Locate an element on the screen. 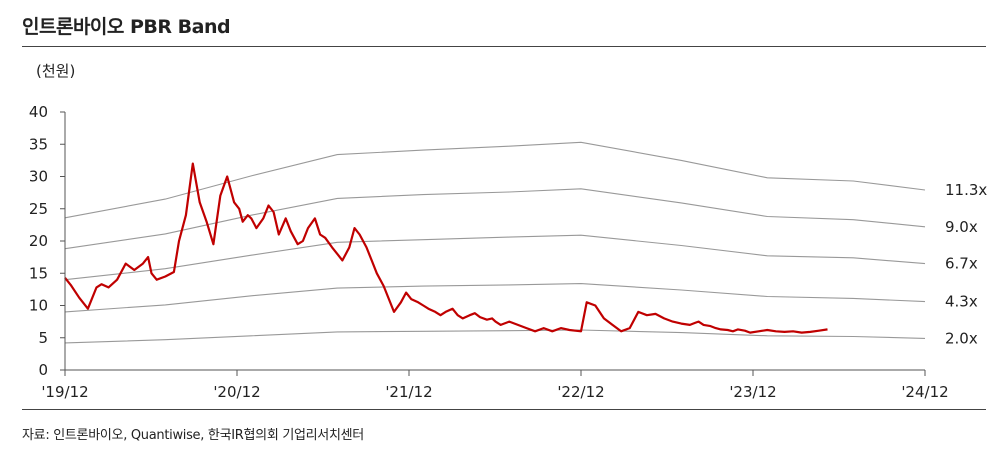  y-tick-label: 0 is located at coordinates (43, 370).